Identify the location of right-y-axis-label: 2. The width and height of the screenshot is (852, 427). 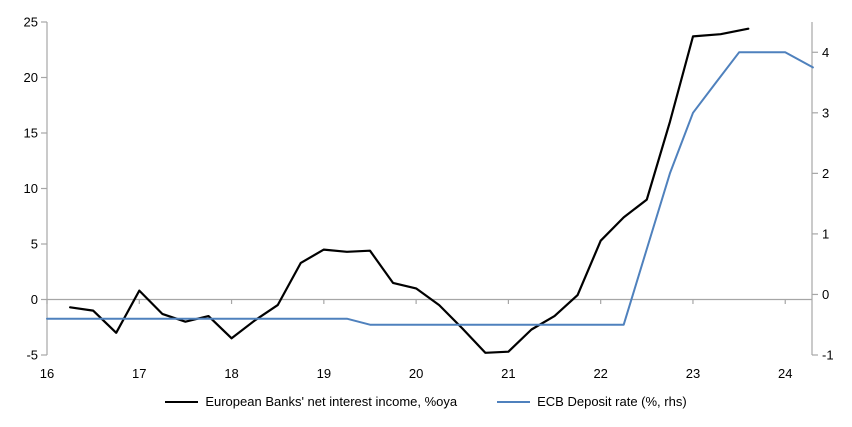
(825, 173).